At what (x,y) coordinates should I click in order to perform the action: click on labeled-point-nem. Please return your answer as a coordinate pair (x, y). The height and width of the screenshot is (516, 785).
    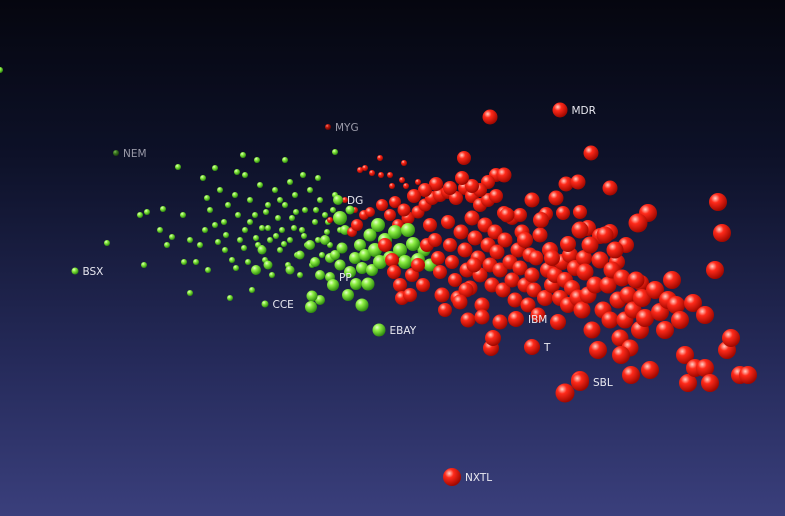
    Looking at the image, I should click on (116, 153).